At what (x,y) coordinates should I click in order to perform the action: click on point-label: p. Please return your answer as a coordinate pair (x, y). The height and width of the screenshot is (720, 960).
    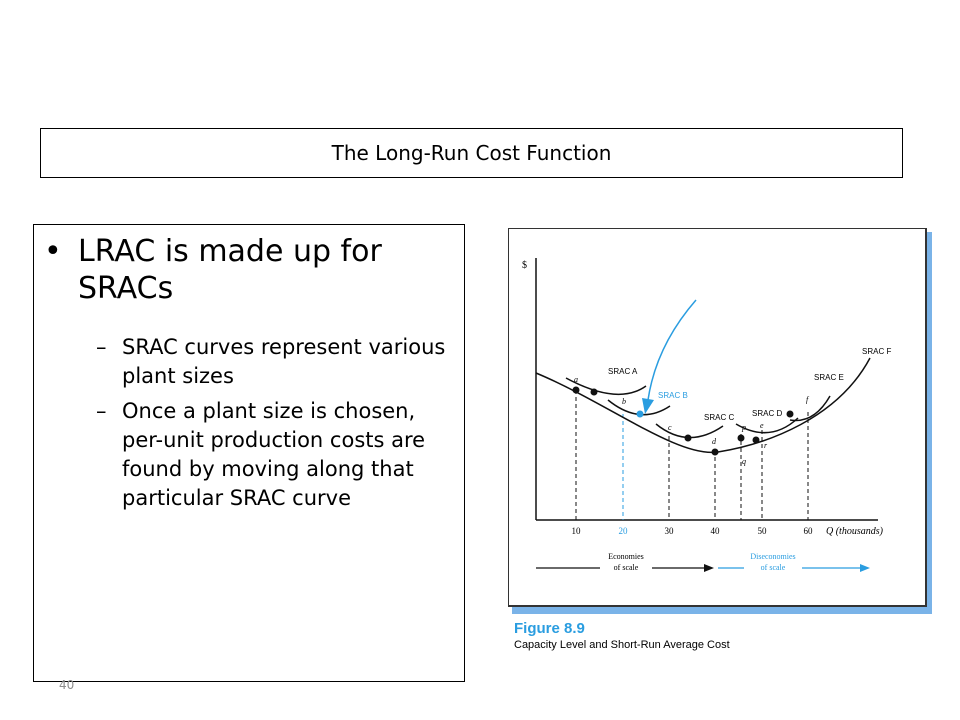
    Looking at the image, I should click on (743, 427).